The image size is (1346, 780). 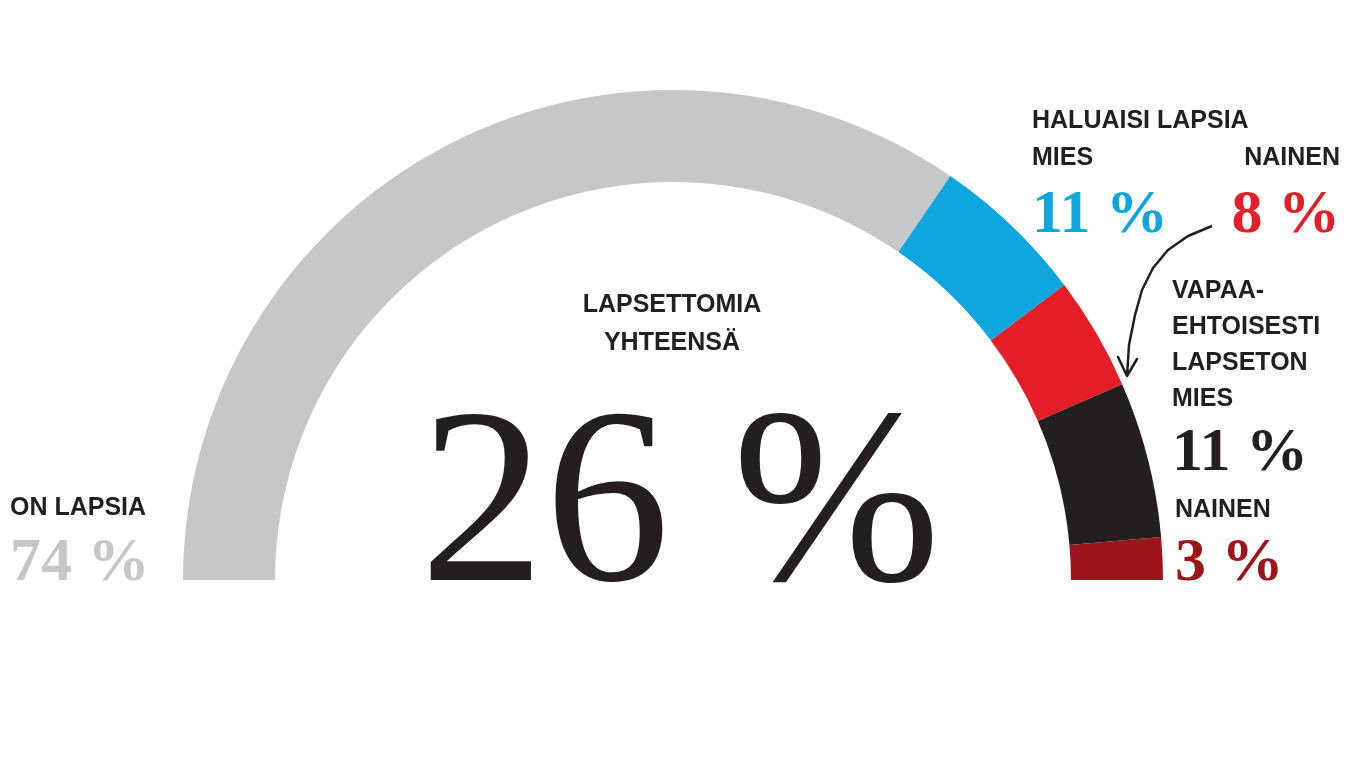 What do you see at coordinates (1229, 559) in the screenshot?
I see `data-label: 3 %` at bounding box center [1229, 559].